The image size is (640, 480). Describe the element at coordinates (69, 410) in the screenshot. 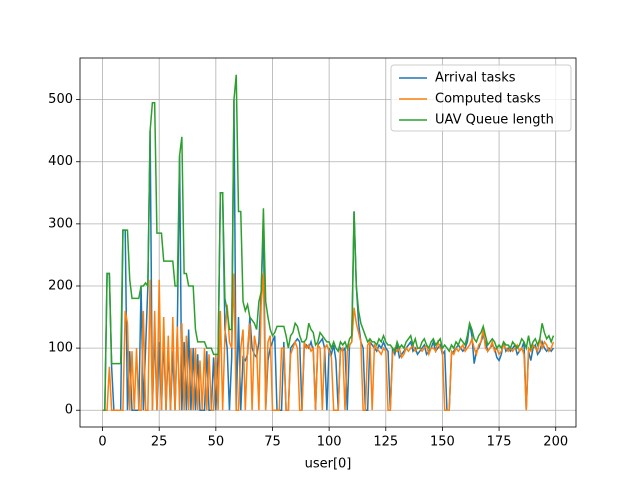

I see `y-tick-label: 0` at that location.